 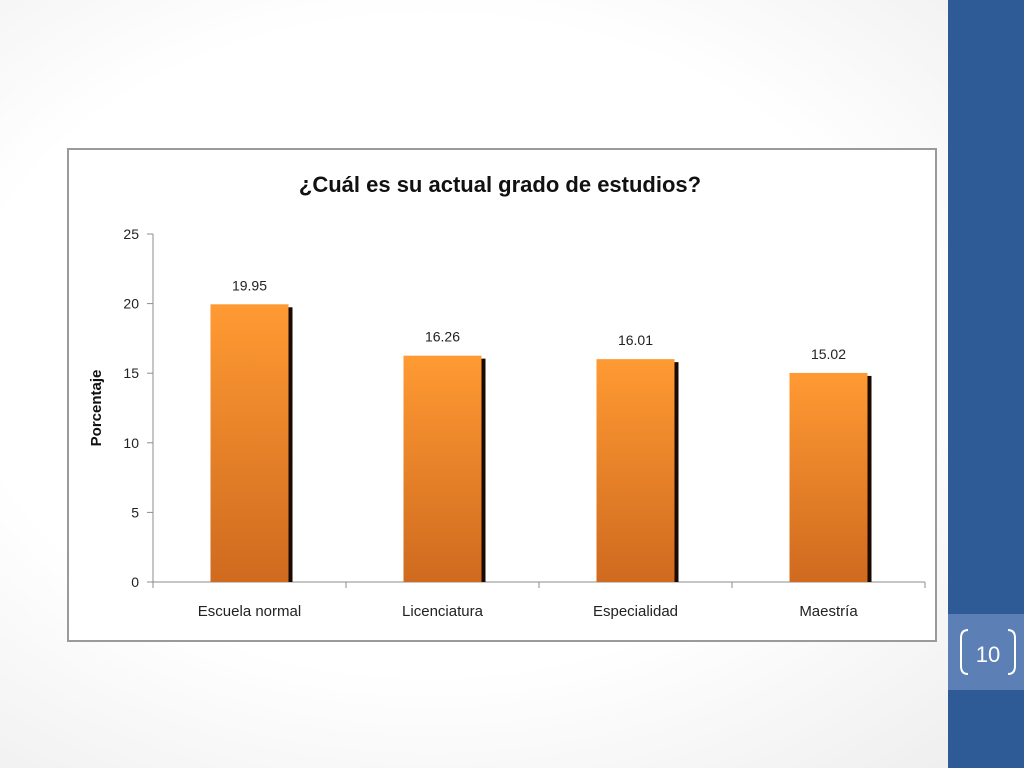 I want to click on y-axis-label: Porcentaje, so click(x=96, y=408).